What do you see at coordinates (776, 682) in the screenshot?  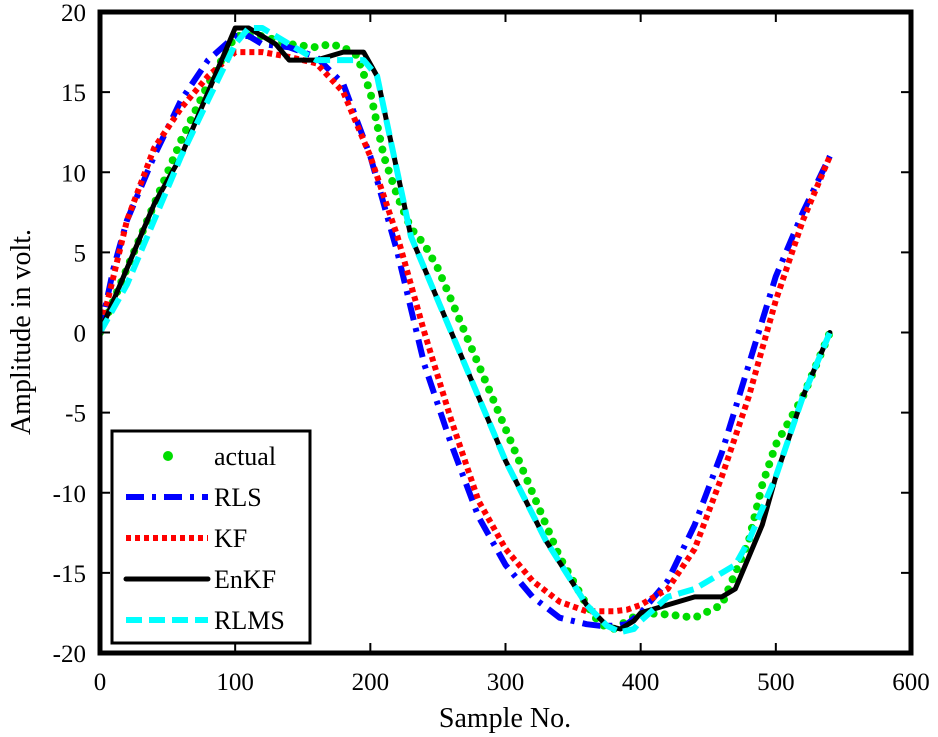 I see `x-tick-label-5: 500` at bounding box center [776, 682].